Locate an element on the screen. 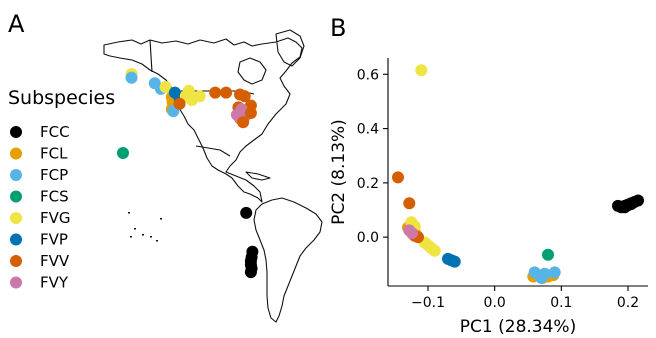 The height and width of the screenshot is (338, 656). legend-label-fvv: FVV is located at coordinates (55, 261).